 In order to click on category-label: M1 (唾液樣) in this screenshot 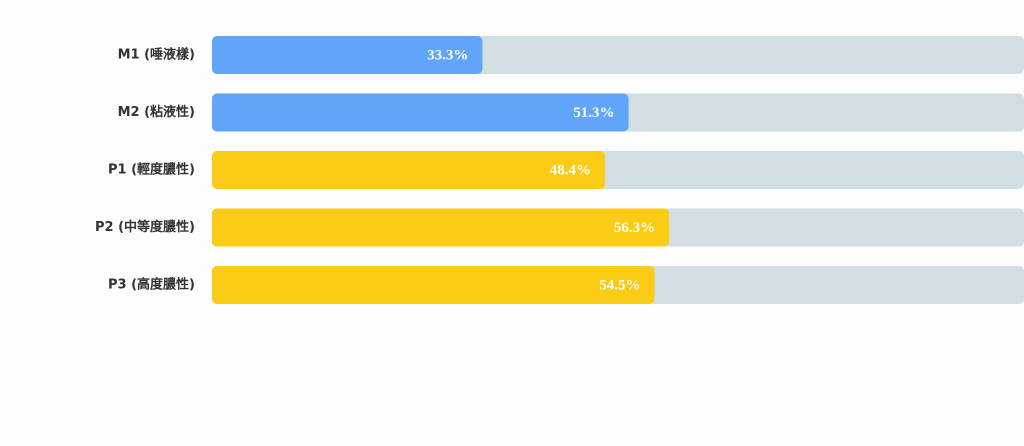, I will do `click(156, 55)`.